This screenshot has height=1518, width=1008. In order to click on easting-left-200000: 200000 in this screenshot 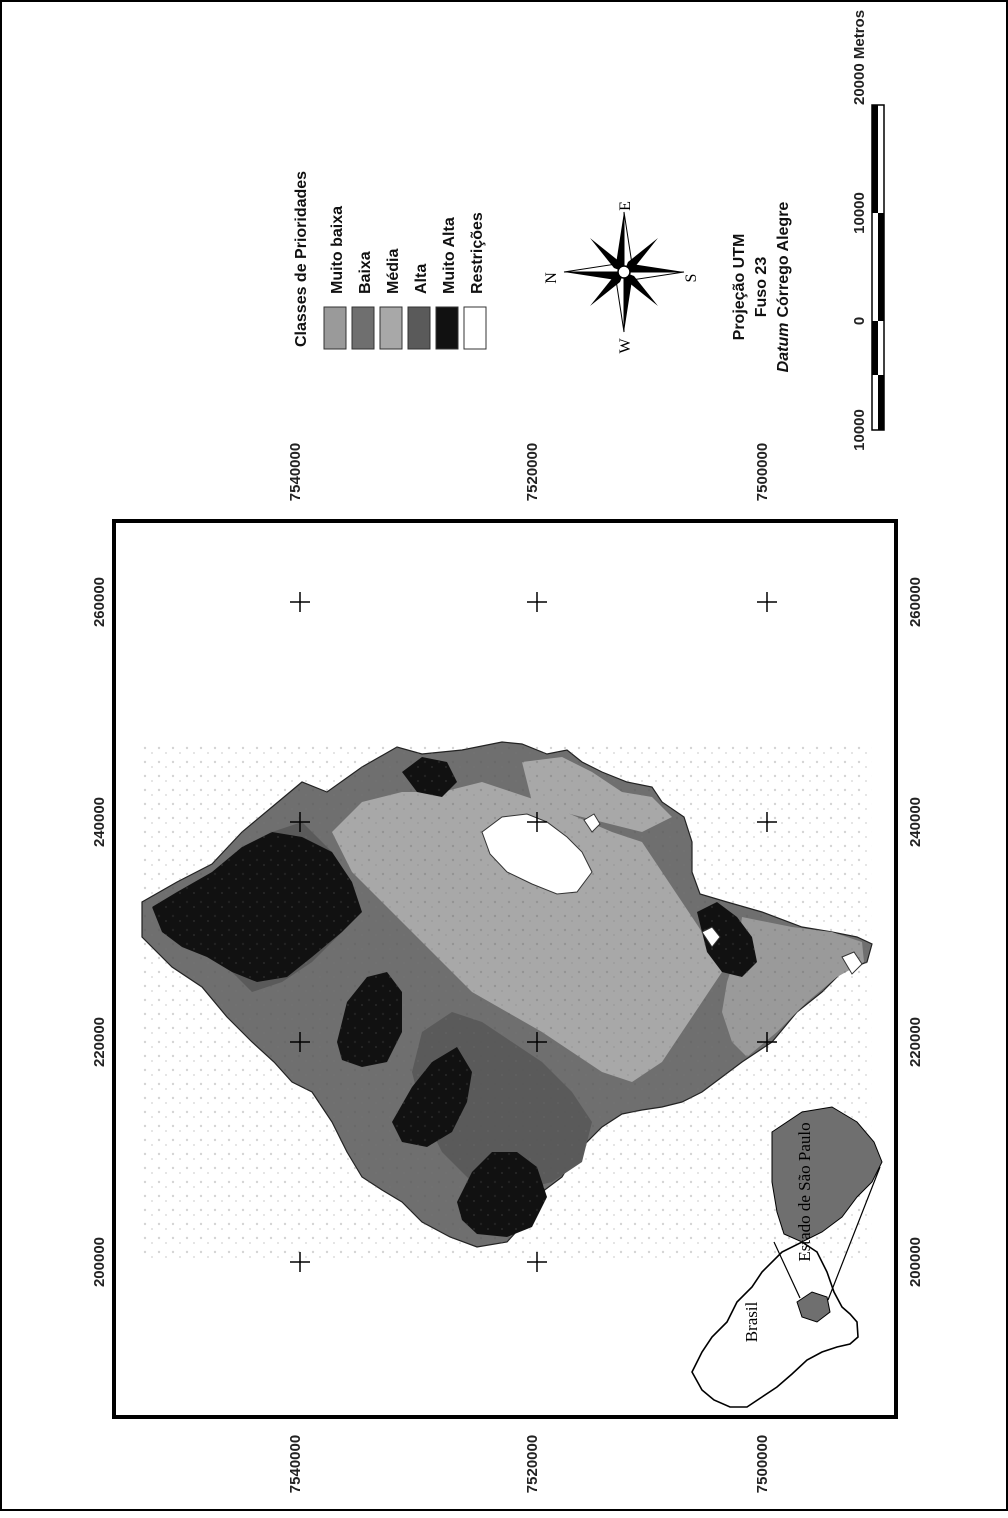, I will do `click(99, 1262)`.